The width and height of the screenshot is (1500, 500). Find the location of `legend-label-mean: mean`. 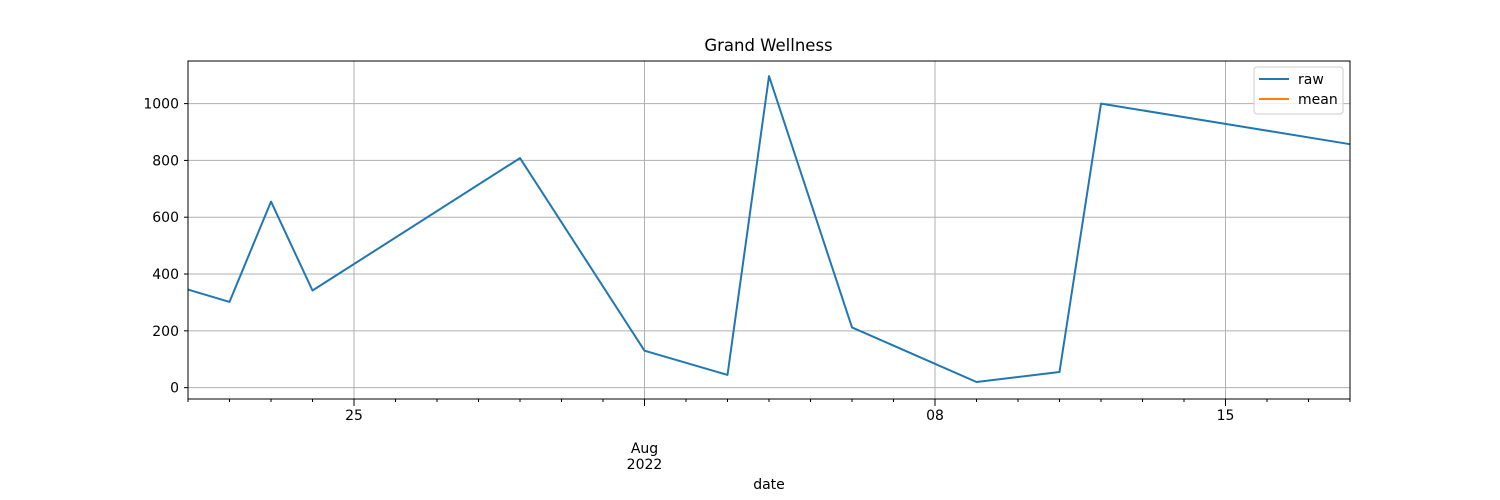

legend-label-mean: mean is located at coordinates (1318, 100).